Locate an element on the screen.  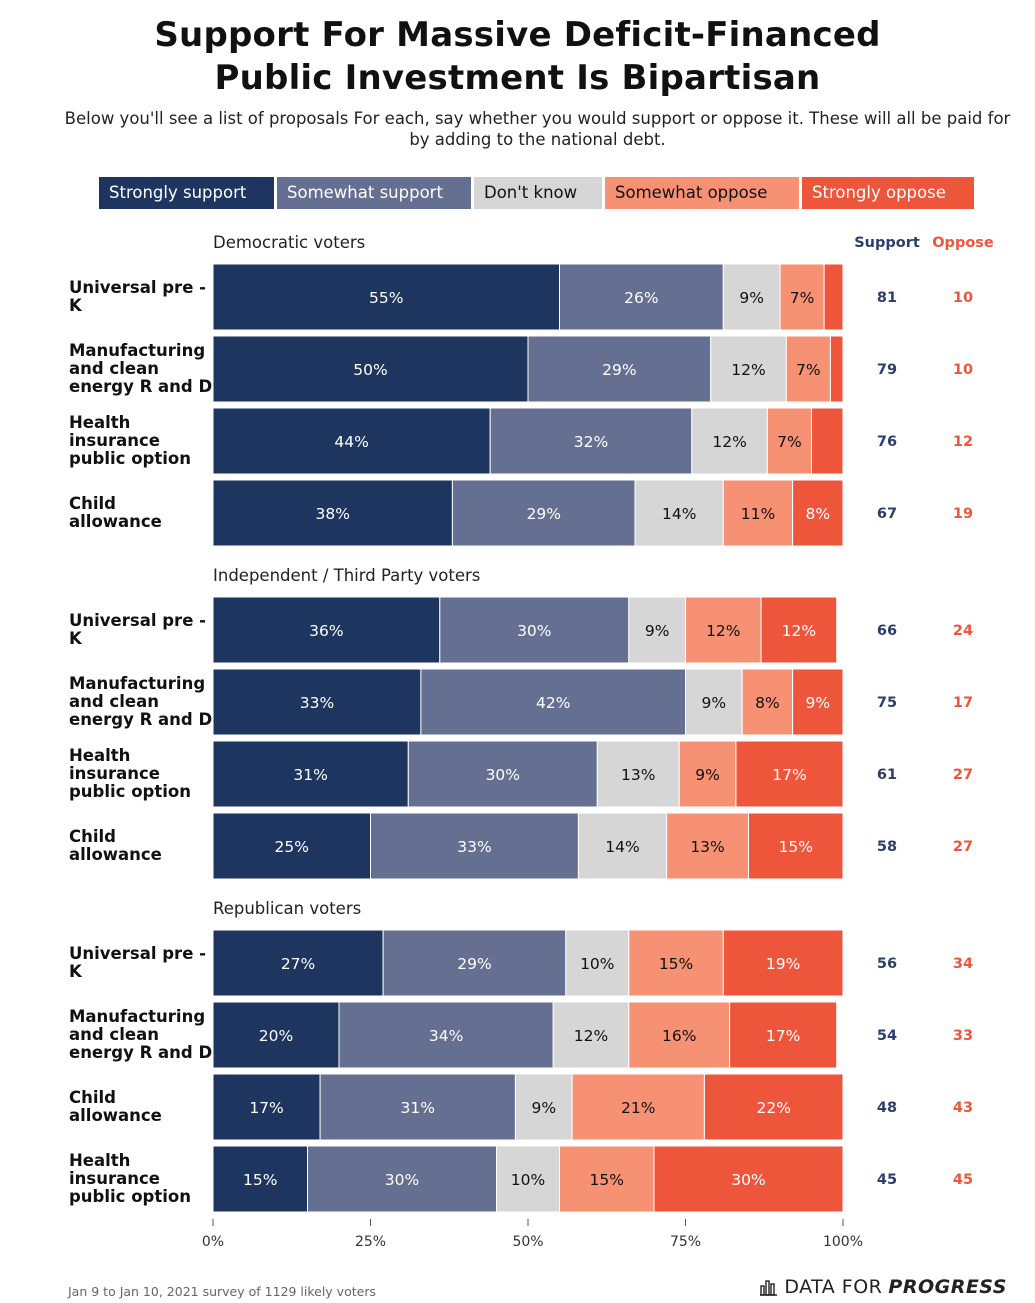
bar-value-label: 22% is located at coordinates (773, 1108).